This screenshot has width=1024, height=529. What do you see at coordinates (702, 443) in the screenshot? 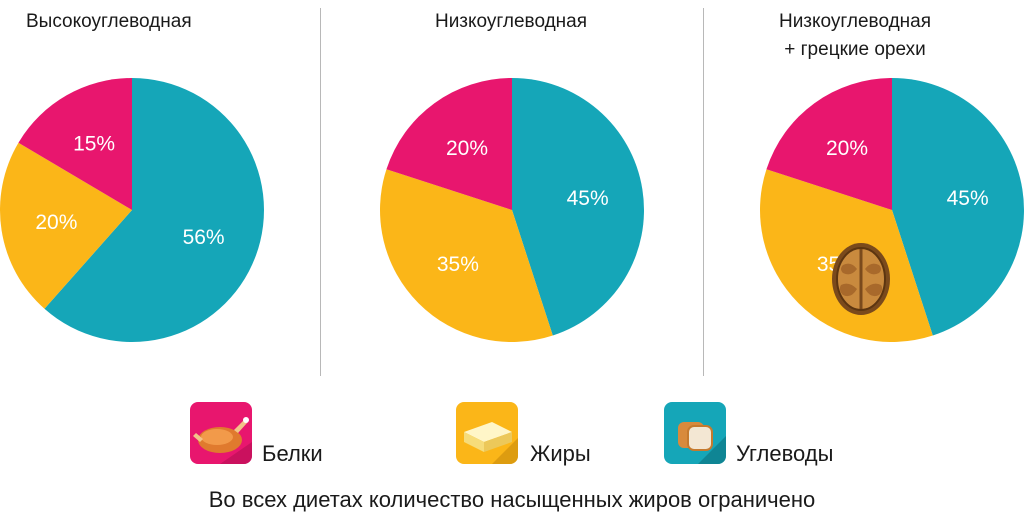
I see `bread-icon` at bounding box center [702, 443].